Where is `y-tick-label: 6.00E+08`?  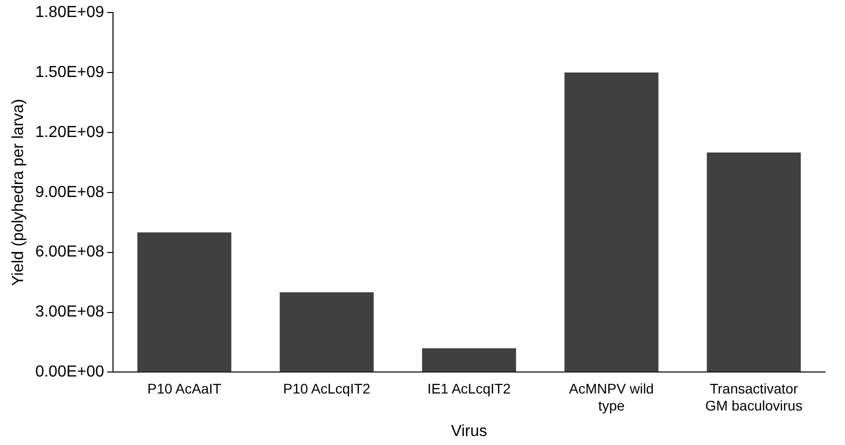 y-tick-label: 6.00E+08 is located at coordinates (69, 252).